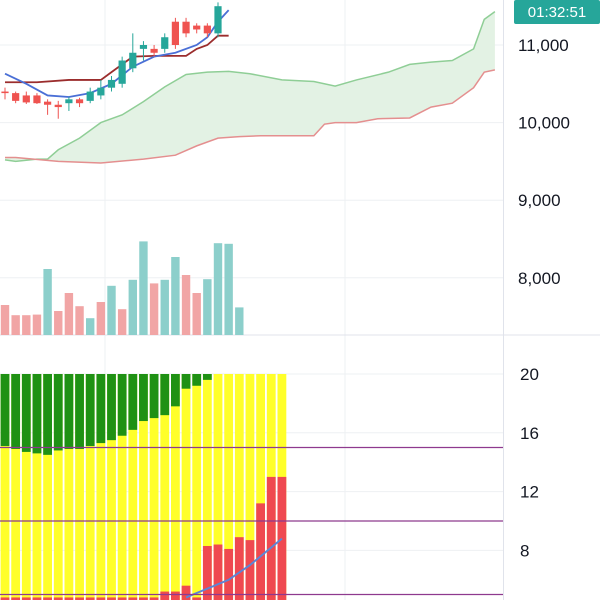 The image size is (600, 600). What do you see at coordinates (524, 550) in the screenshot?
I see `osc-tick-label: 8` at bounding box center [524, 550].